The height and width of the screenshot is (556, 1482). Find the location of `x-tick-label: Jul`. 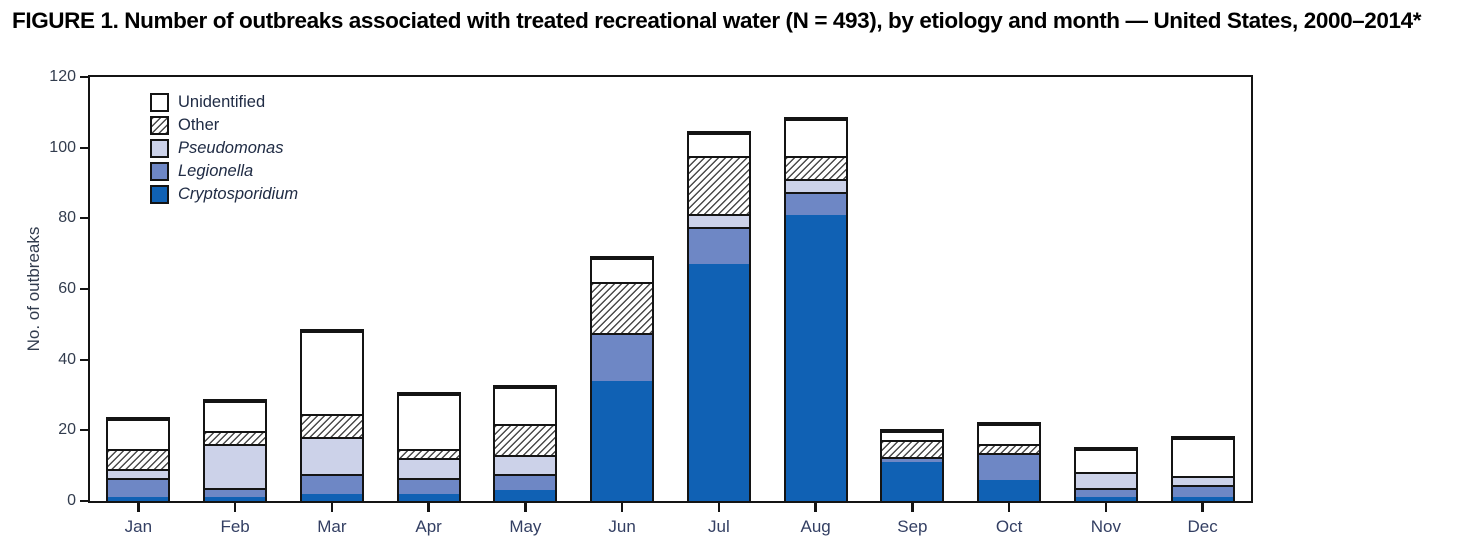

x-tick-label: Jul is located at coordinates (719, 526).